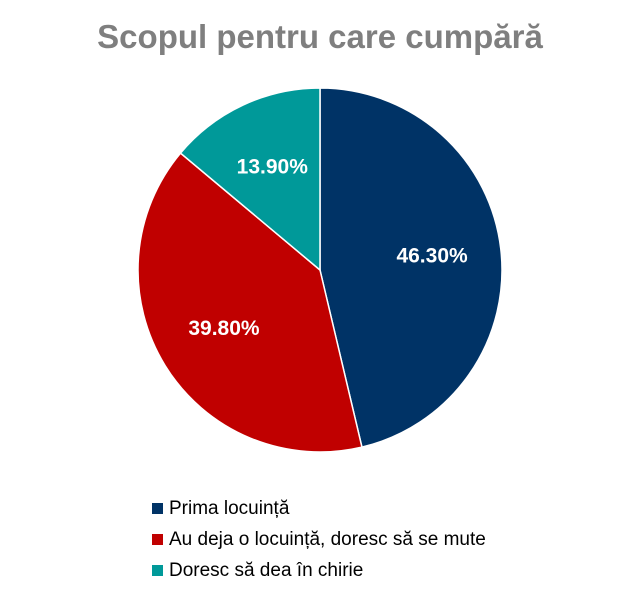 Image resolution: width=640 pixels, height=597 pixels. Describe the element at coordinates (224, 328) in the screenshot. I see `data-label-1: 39.80%` at that location.